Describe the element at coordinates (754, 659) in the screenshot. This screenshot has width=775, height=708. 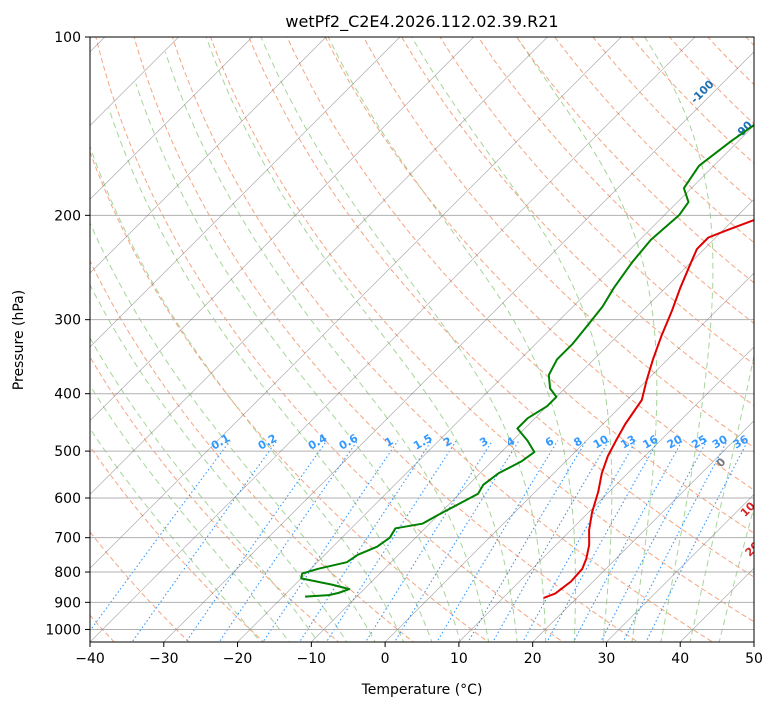
I see `x-tick-label: 50` at that location.